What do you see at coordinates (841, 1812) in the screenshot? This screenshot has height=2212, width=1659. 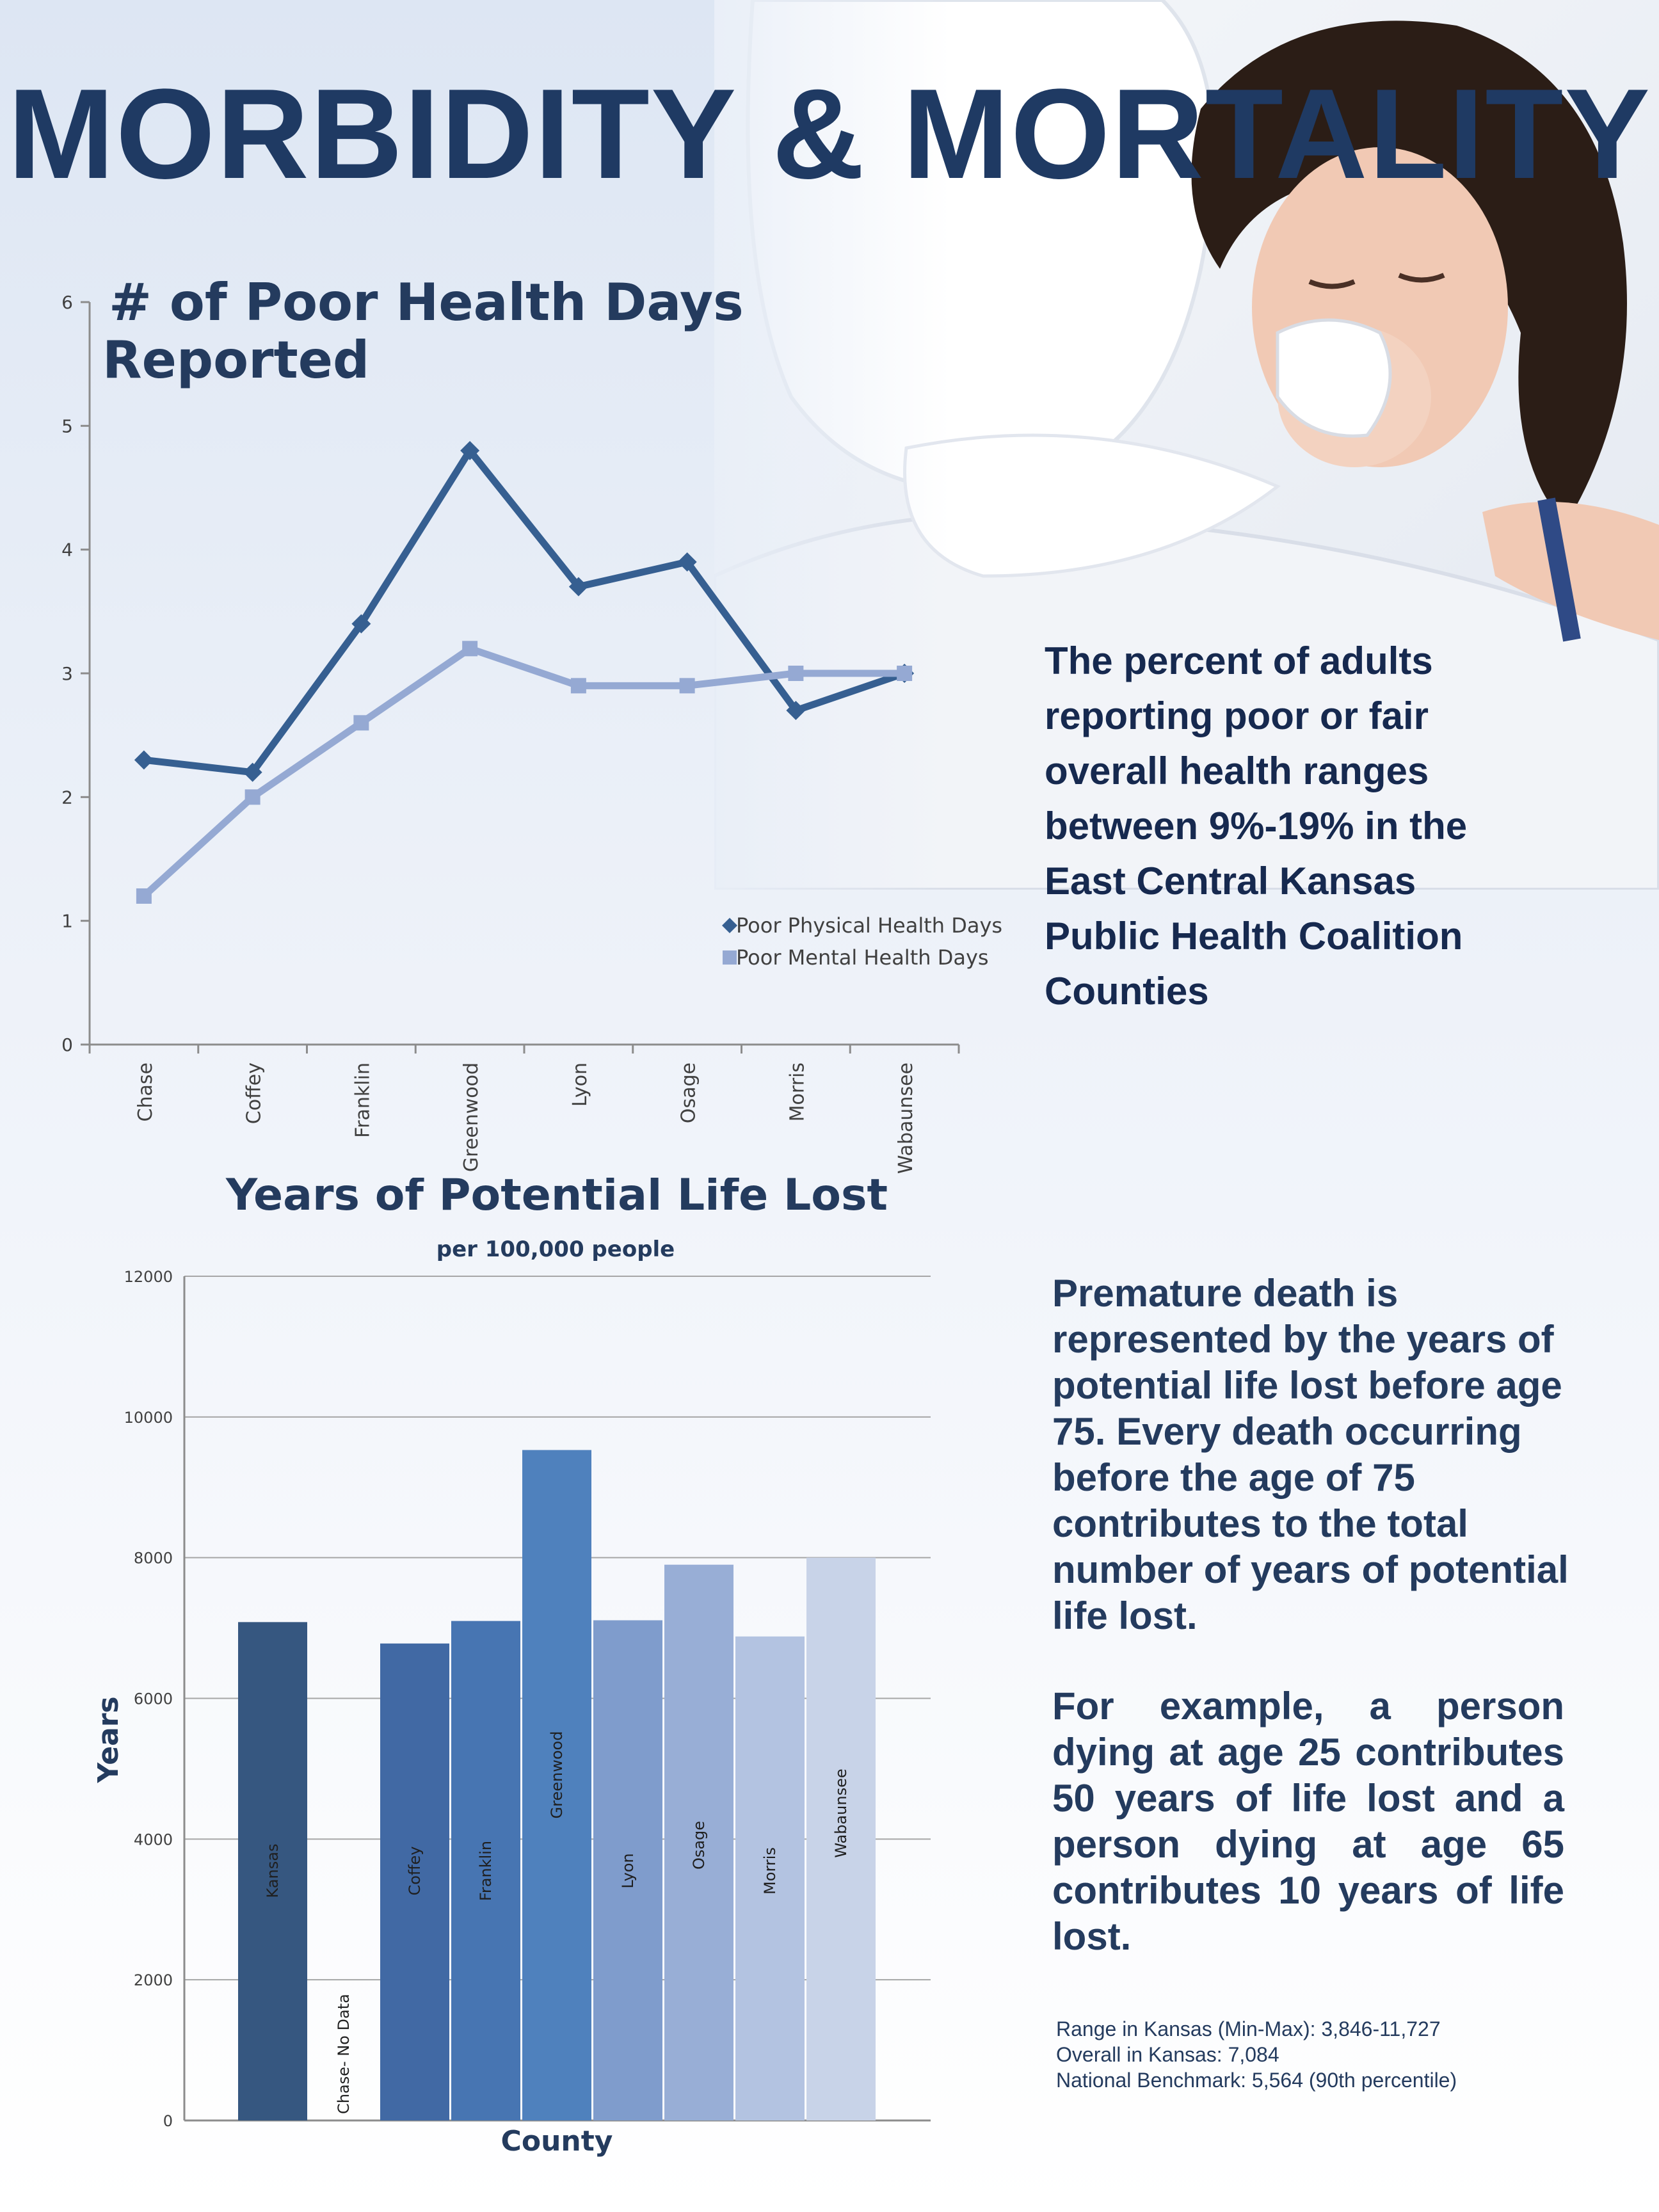 I see `bar-label: Wabaunsee` at bounding box center [841, 1812].